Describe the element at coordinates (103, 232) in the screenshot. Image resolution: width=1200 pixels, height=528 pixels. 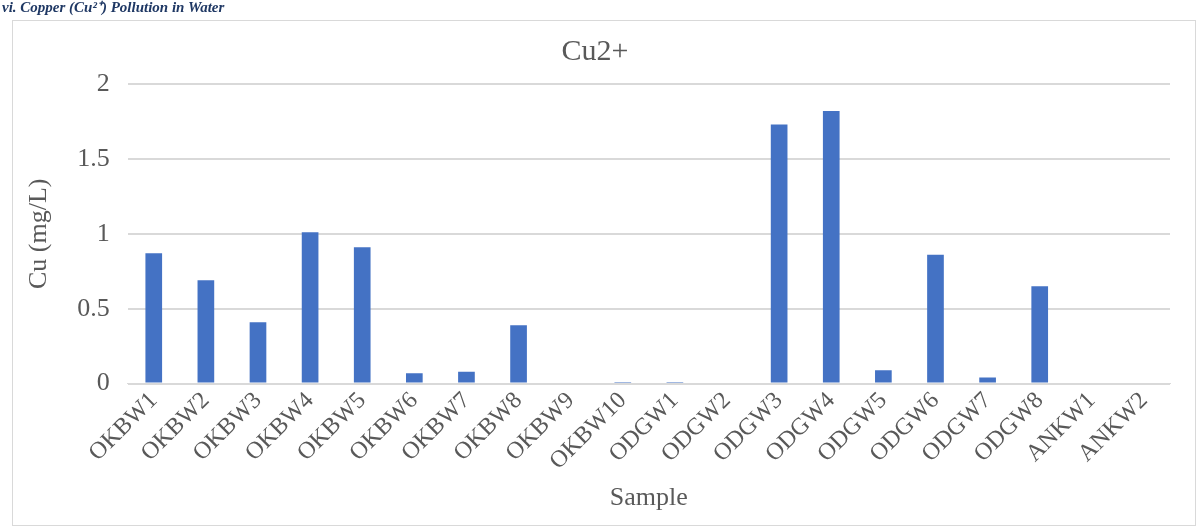
I see `y-tick-label: 1` at that location.